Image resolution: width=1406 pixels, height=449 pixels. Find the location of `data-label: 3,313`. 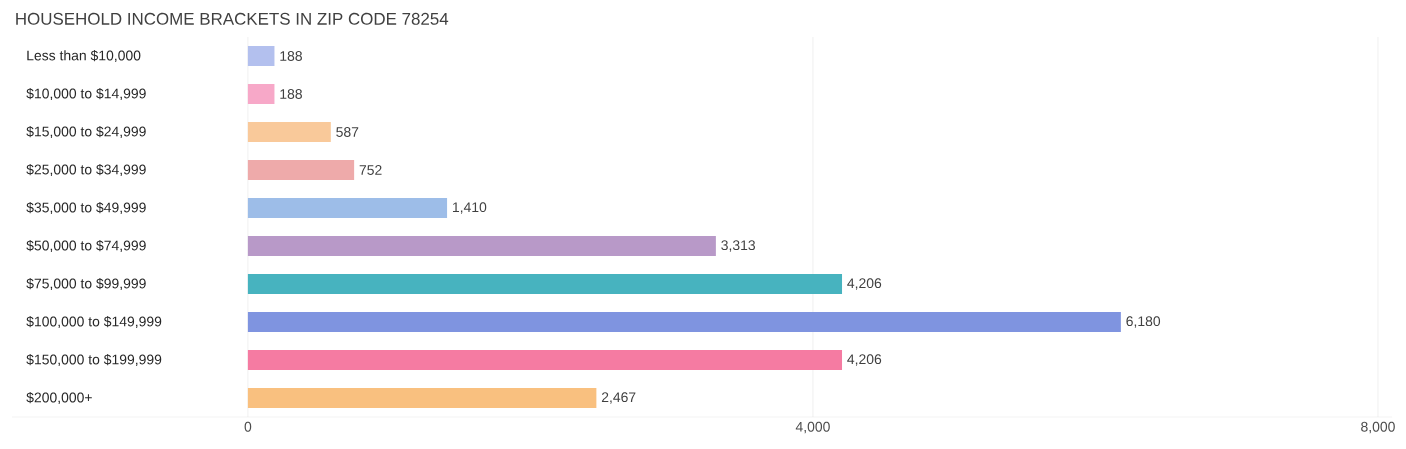

data-label: 3,313 is located at coordinates (738, 246).